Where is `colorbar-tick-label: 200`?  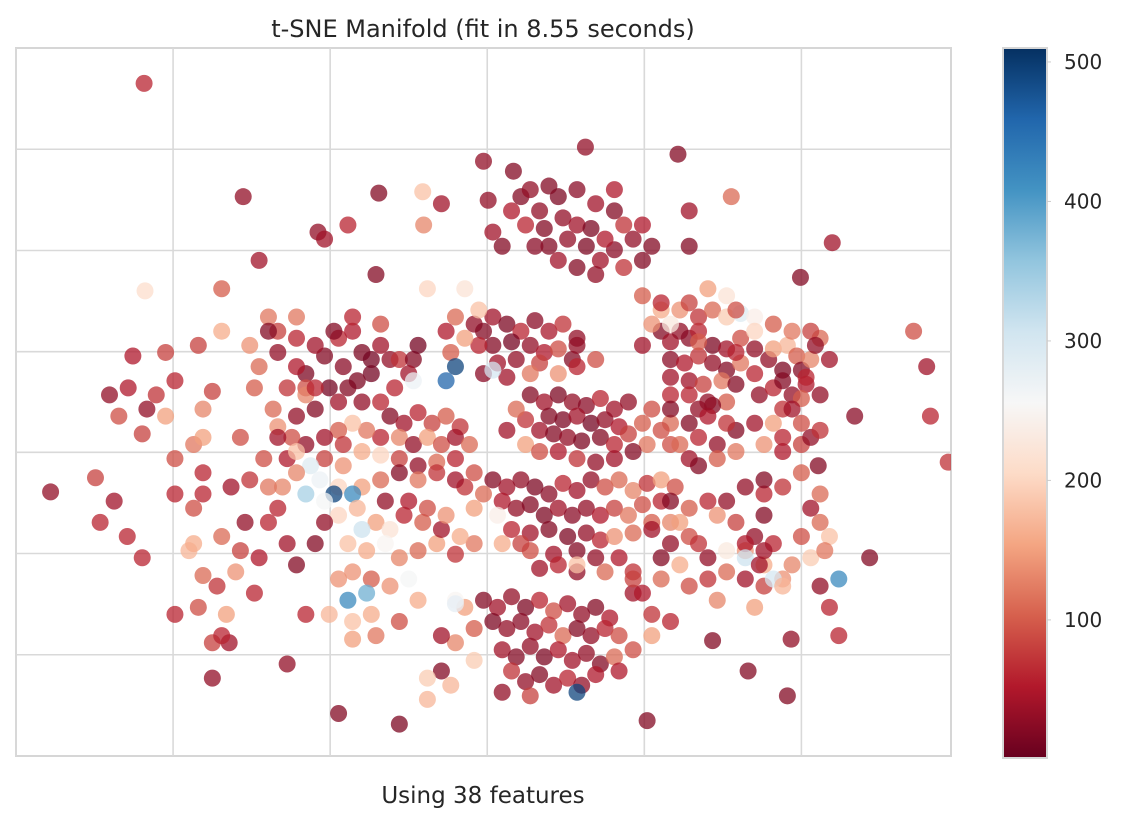
colorbar-tick-label: 200 is located at coordinates (1083, 480).